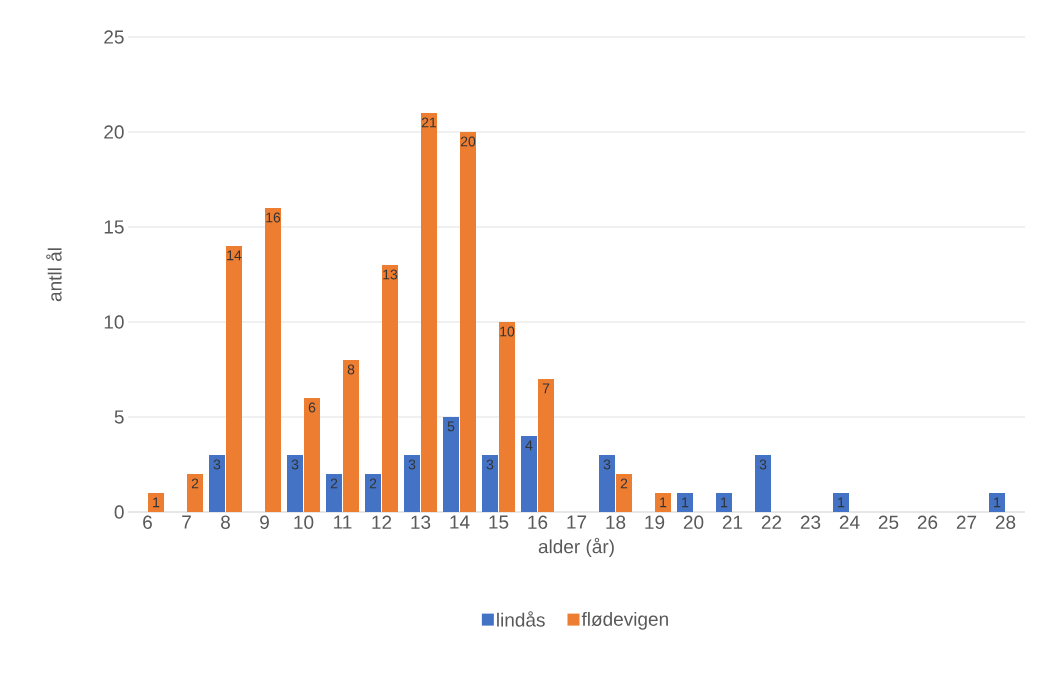 This screenshot has width=1044, height=678. What do you see at coordinates (966, 522) in the screenshot?
I see `x-tick-label: 27` at bounding box center [966, 522].